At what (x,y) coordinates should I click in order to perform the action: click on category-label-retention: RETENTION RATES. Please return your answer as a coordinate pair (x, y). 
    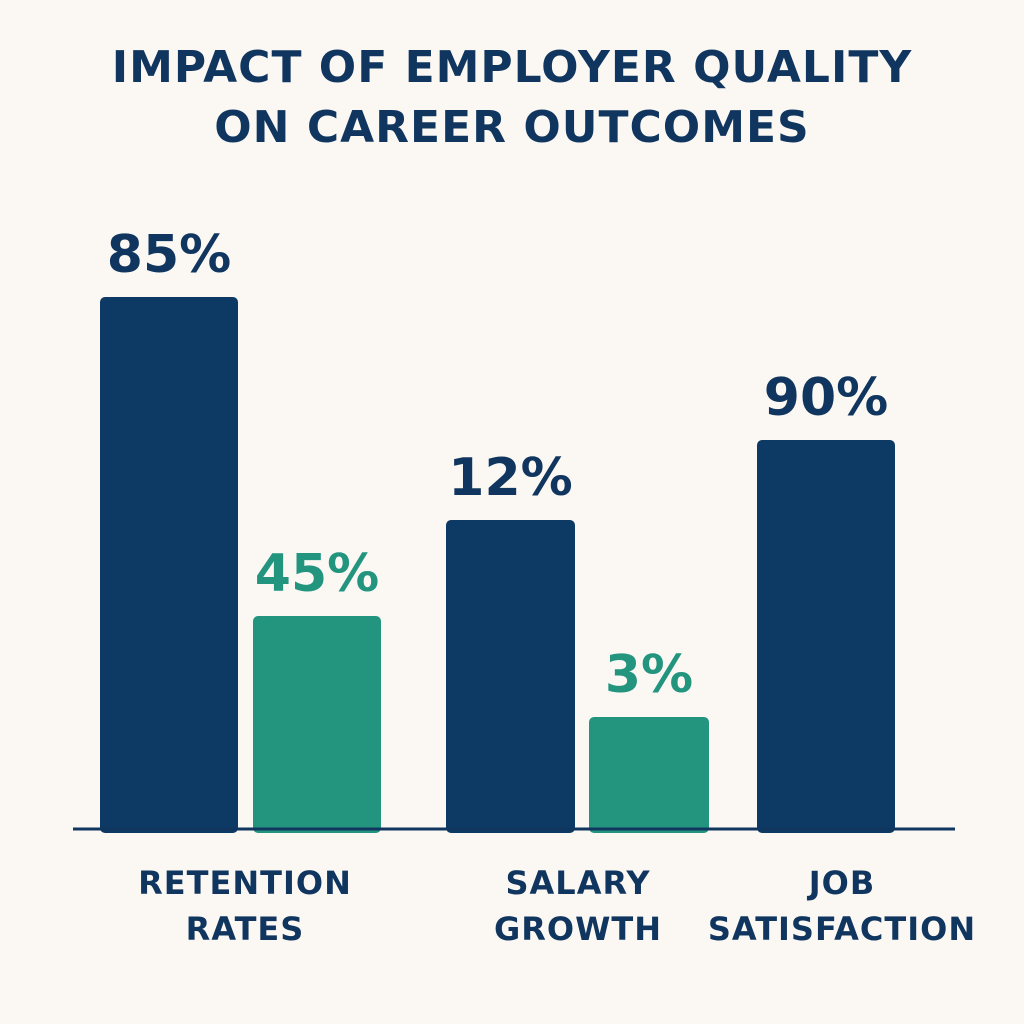
    Looking at the image, I should click on (245, 906).